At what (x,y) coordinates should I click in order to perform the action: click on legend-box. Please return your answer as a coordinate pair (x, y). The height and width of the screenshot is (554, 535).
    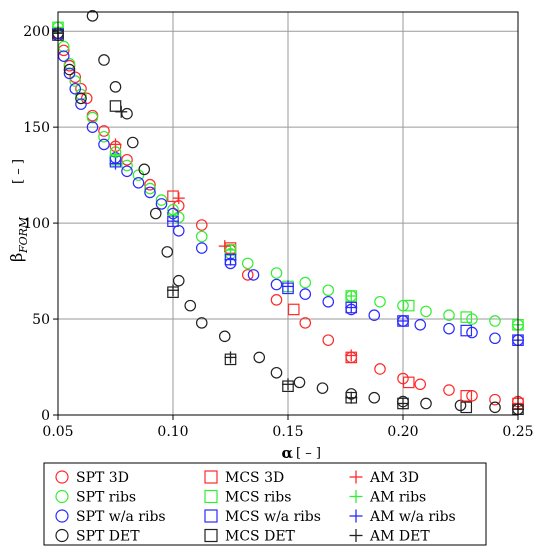
    Looking at the image, I should click on (265, 504).